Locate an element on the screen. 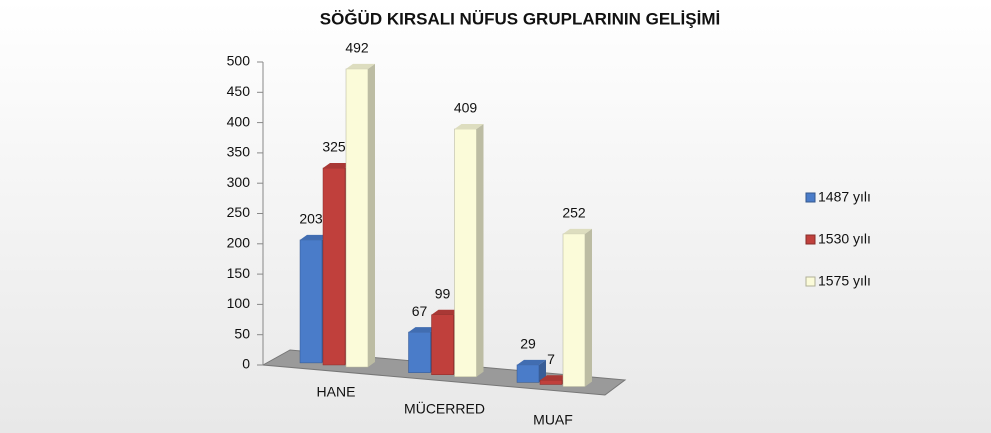  y-tick-label: 200 is located at coordinates (239, 243).